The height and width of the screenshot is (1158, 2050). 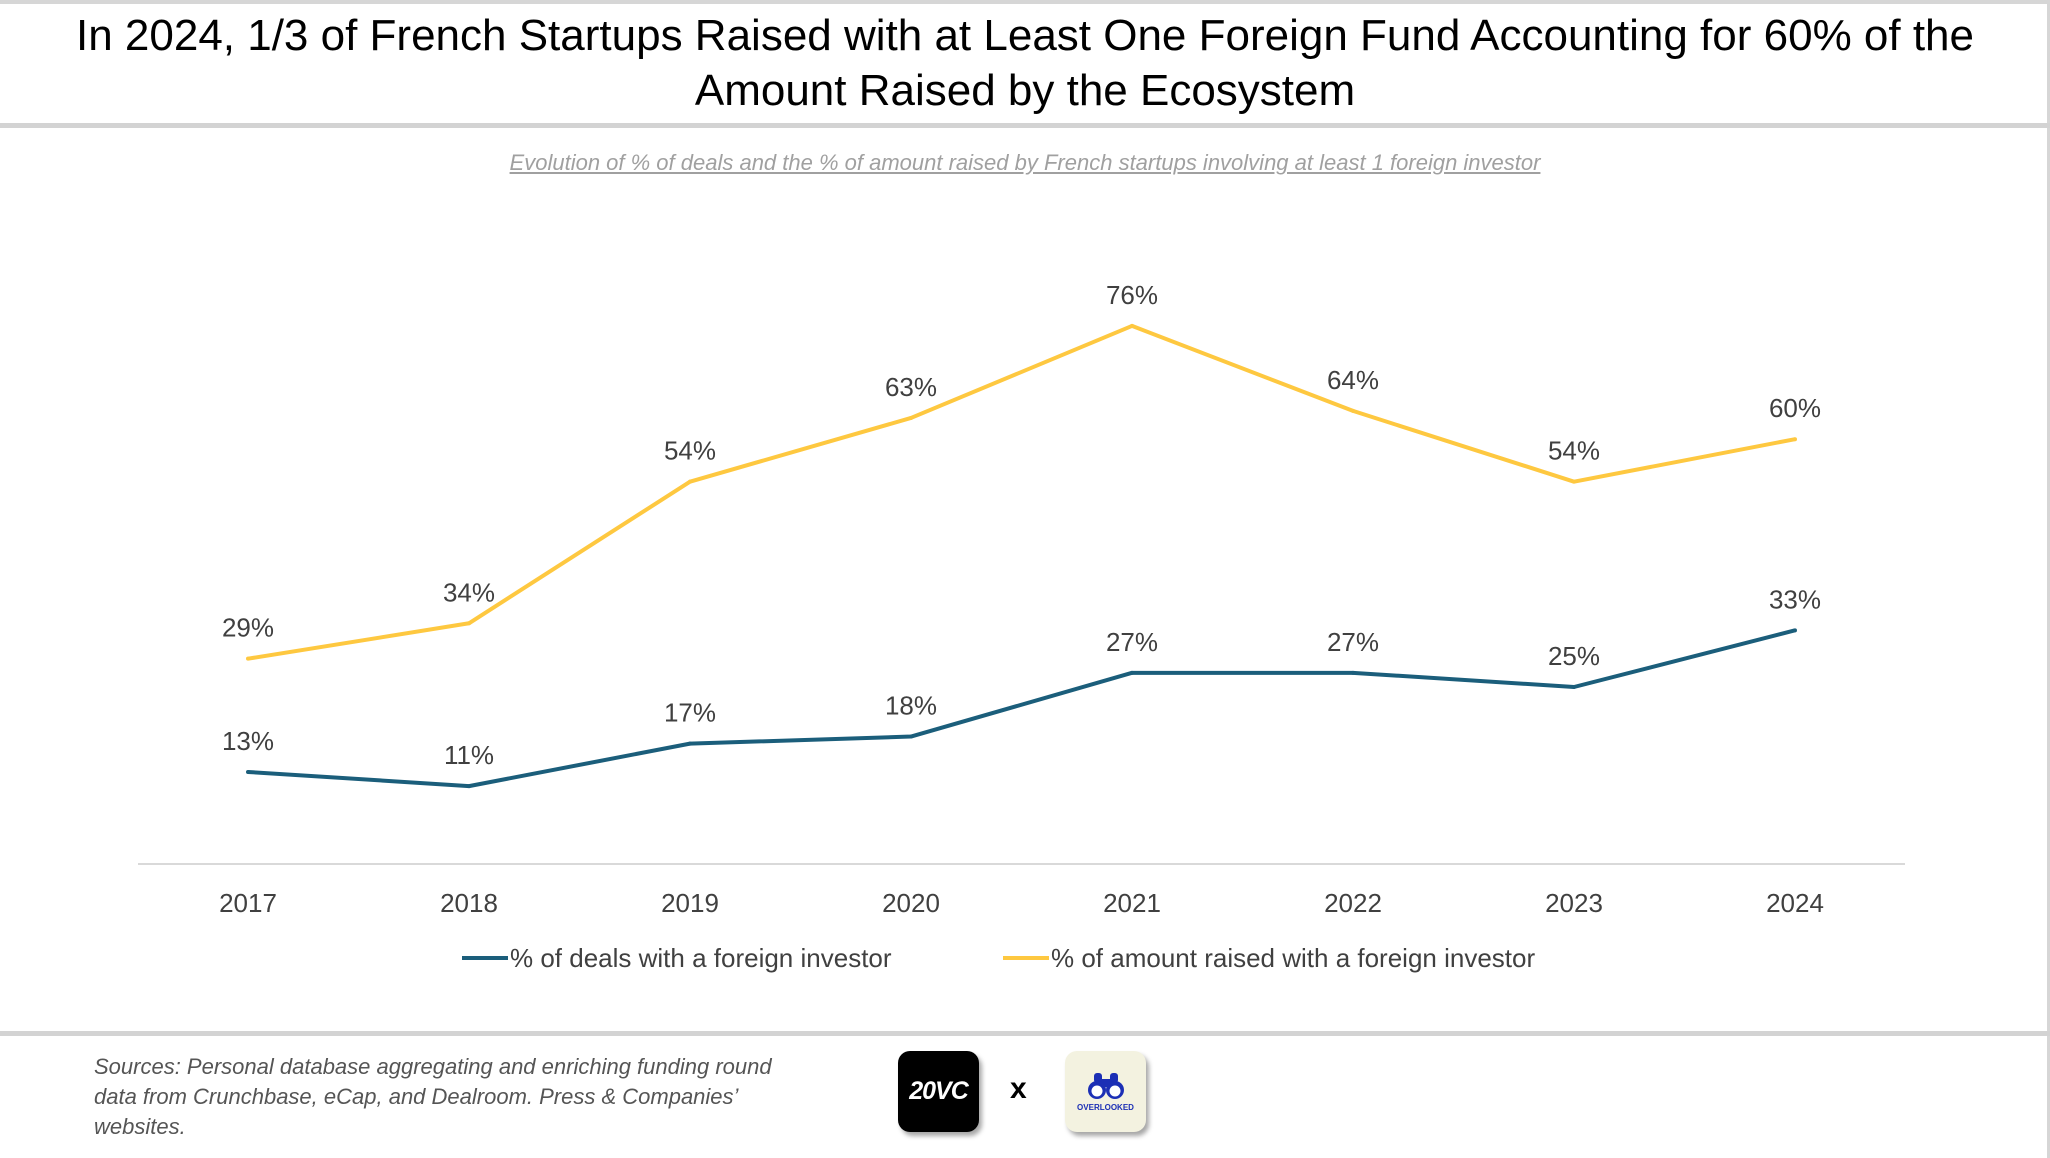 What do you see at coordinates (1795, 408) in the screenshot?
I see `data-label: 60%` at bounding box center [1795, 408].